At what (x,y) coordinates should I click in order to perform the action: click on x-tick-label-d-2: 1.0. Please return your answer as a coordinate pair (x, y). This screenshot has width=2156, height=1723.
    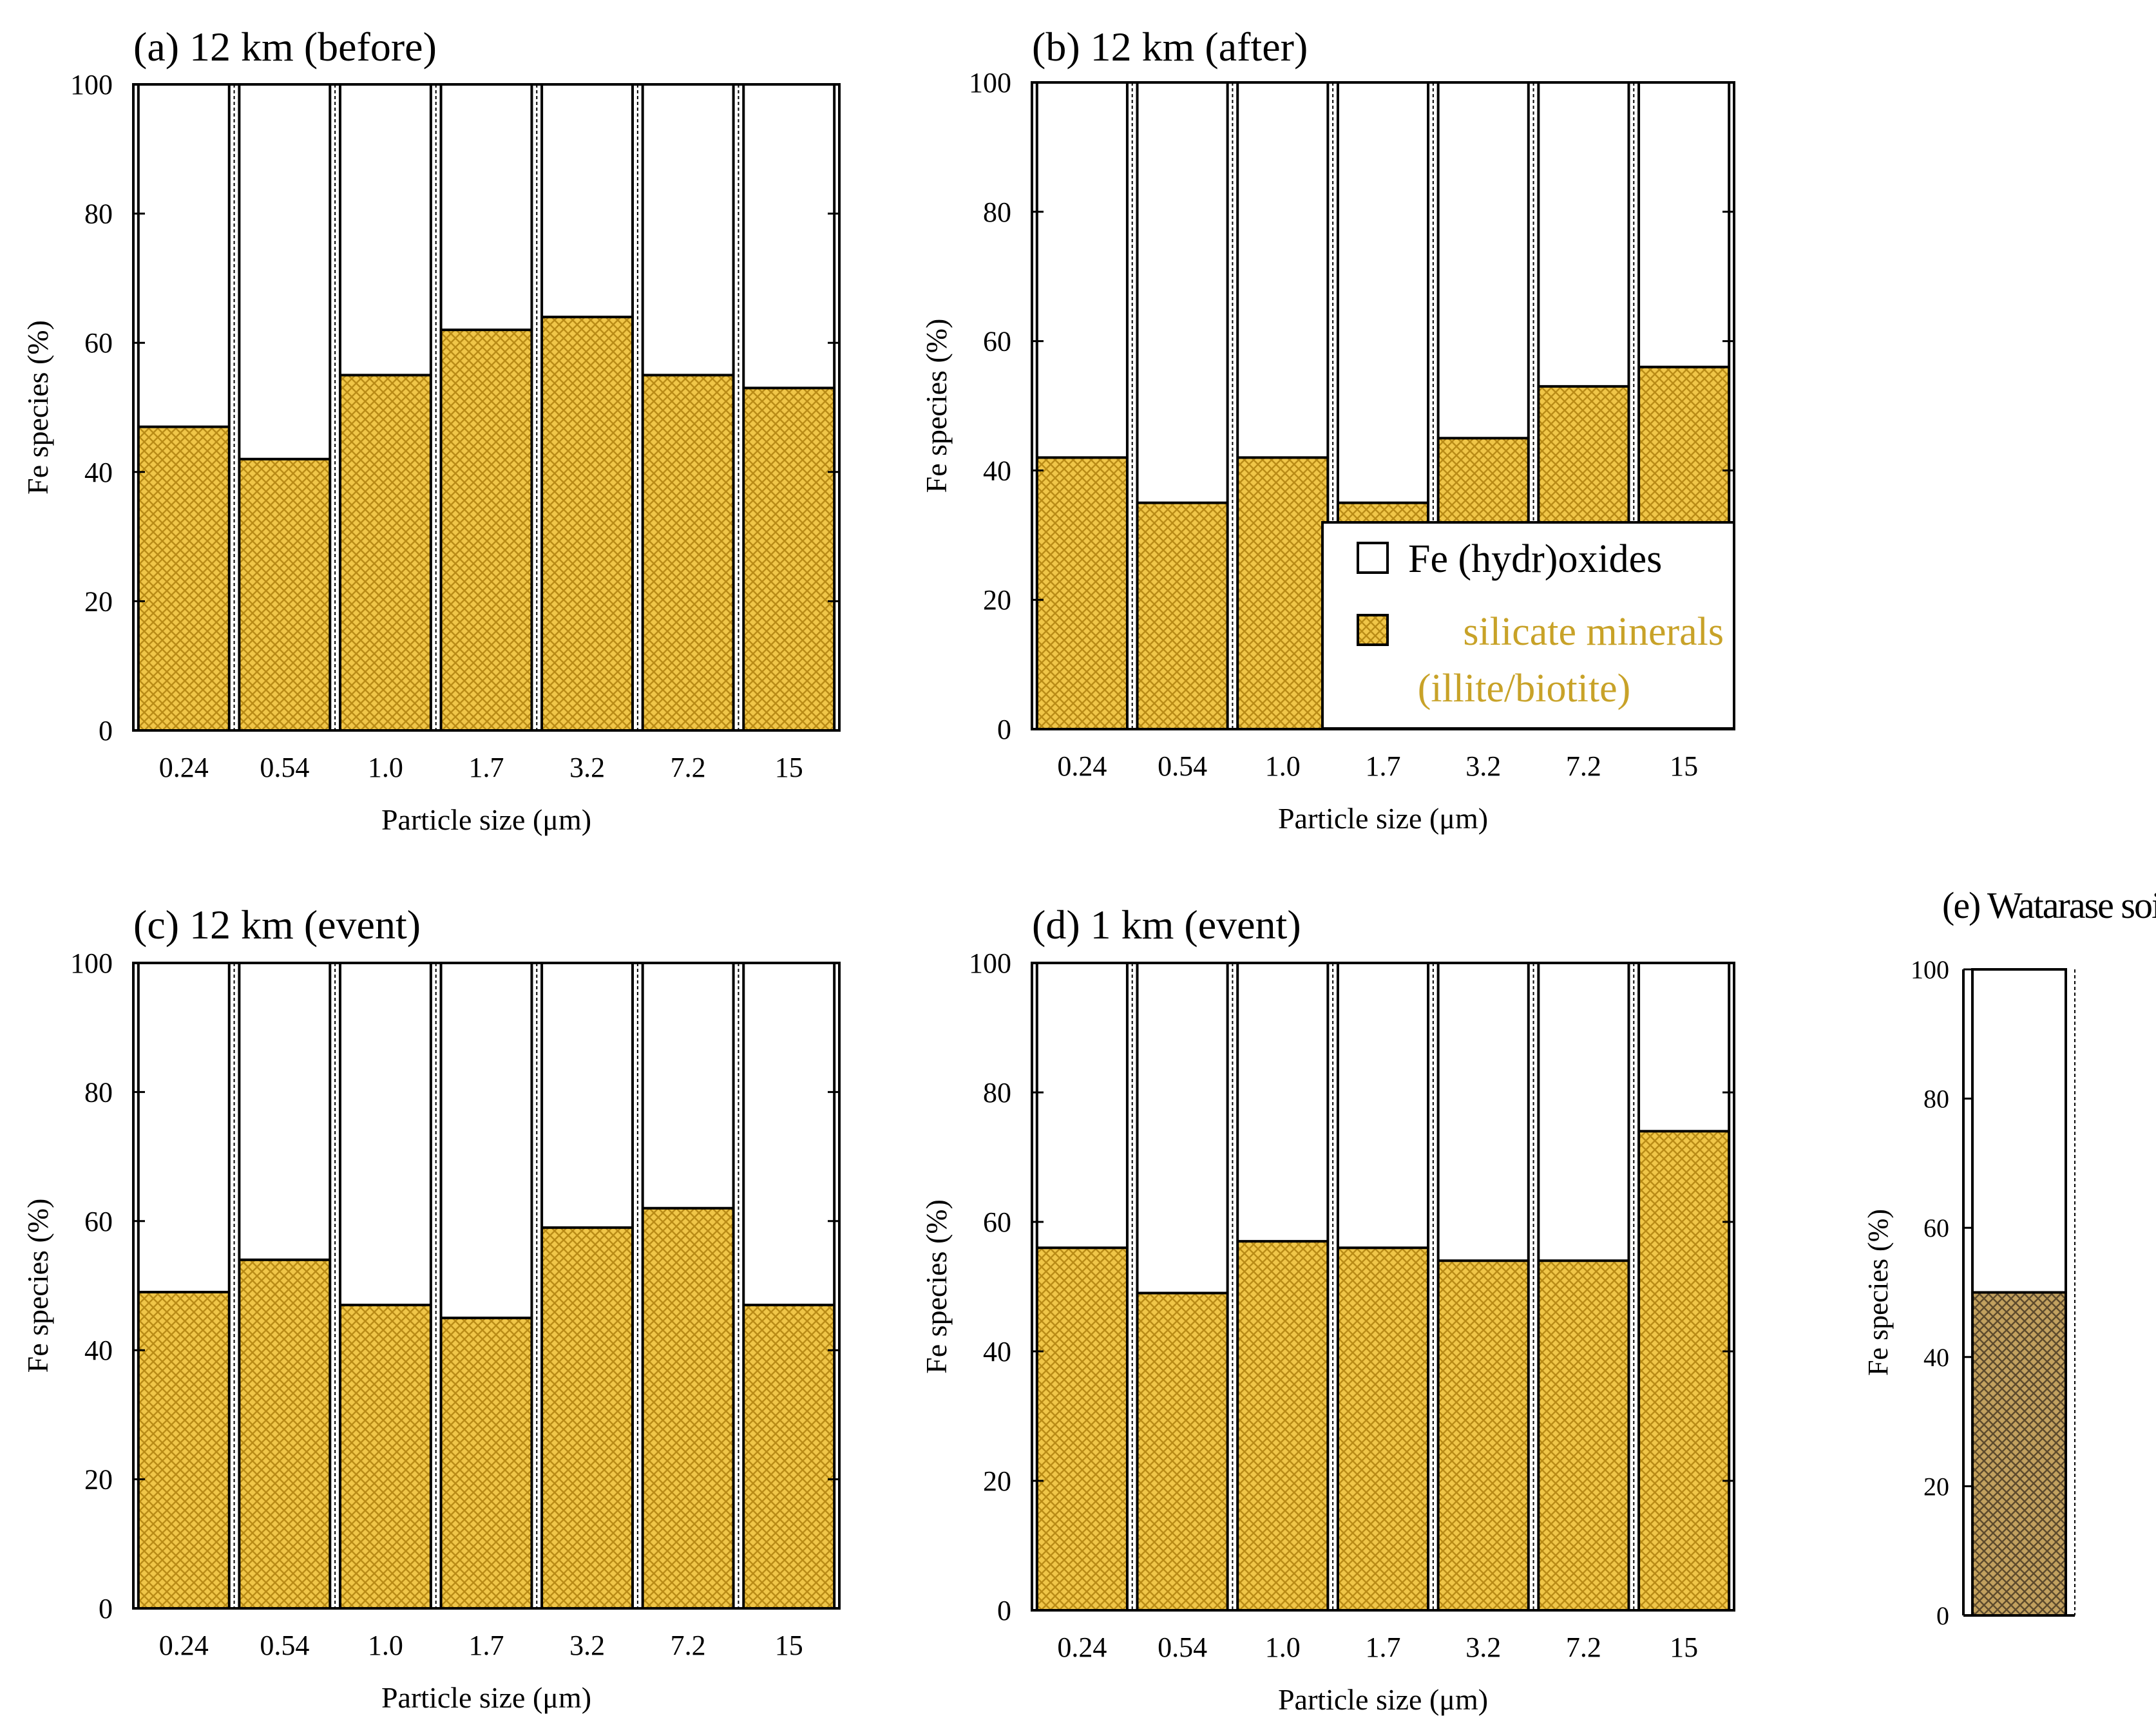
    Looking at the image, I should click on (1283, 1647).